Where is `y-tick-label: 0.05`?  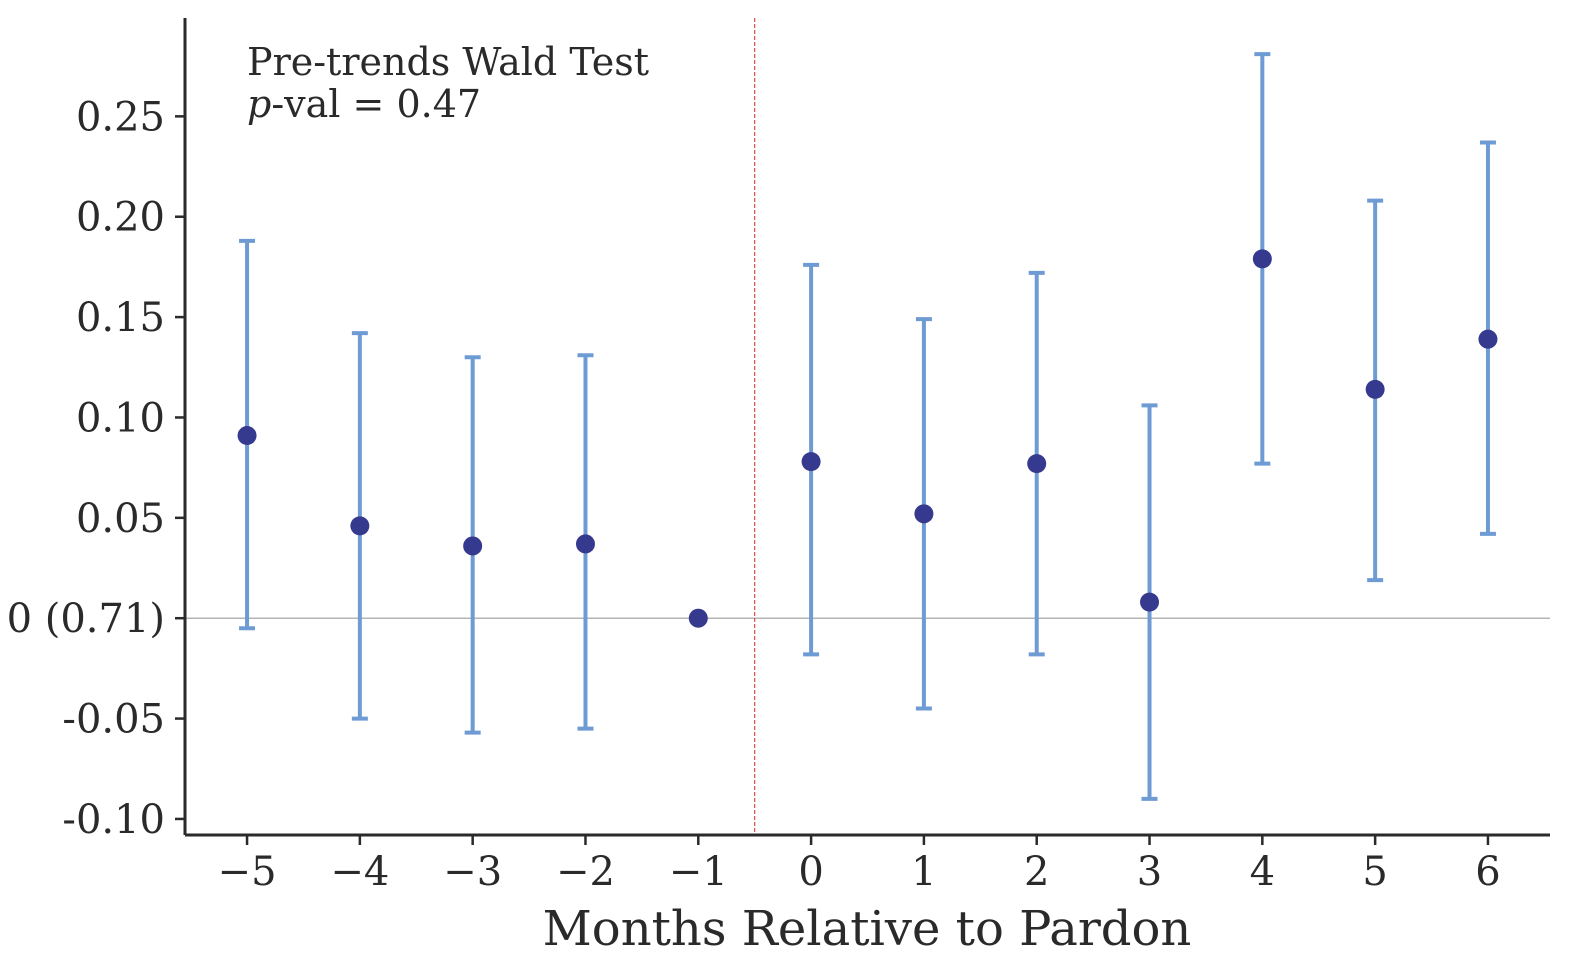 y-tick-label: 0.05 is located at coordinates (120, 519).